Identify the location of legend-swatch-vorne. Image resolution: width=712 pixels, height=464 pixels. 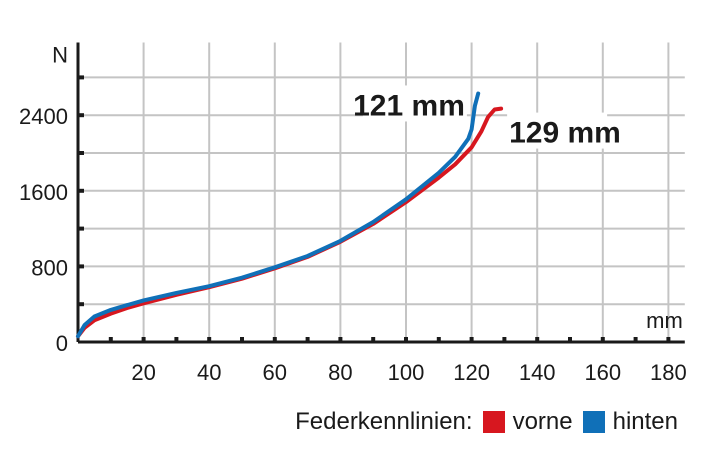
(493, 422).